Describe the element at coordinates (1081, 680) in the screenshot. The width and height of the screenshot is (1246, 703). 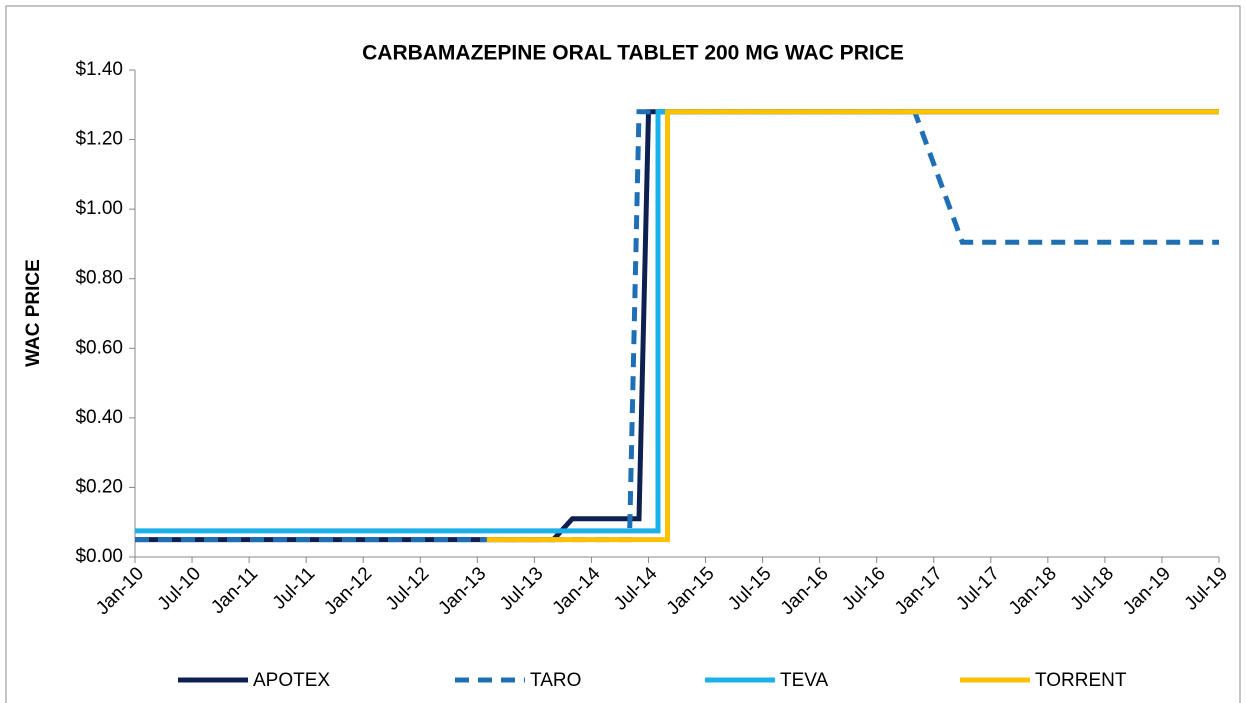
I see `legend-label: TORRENT` at that location.